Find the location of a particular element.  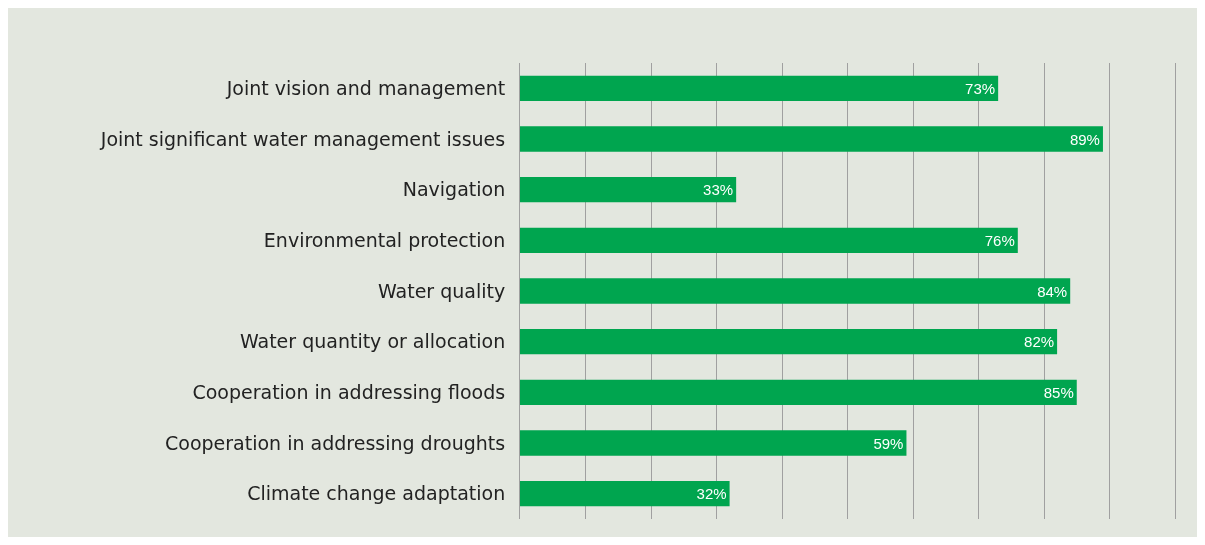

data-label: 32% is located at coordinates (711, 494).